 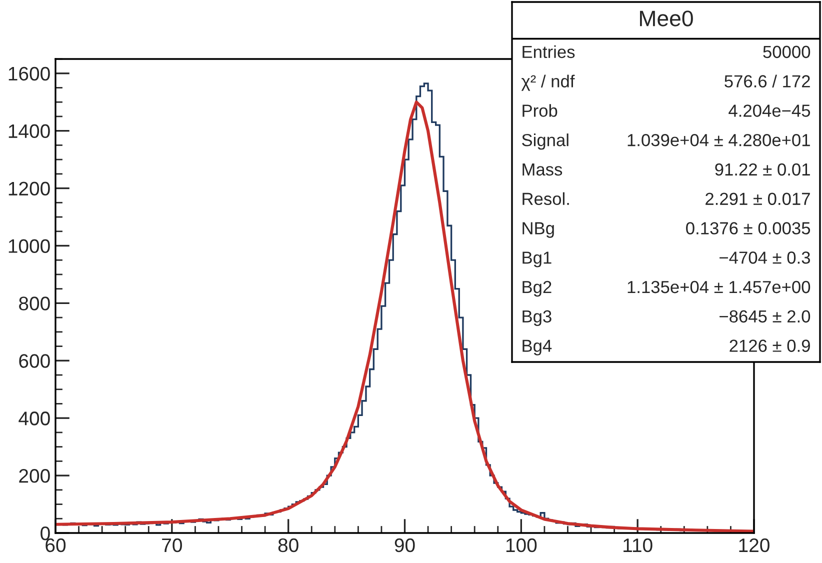 What do you see at coordinates (34, 476) in the screenshot?
I see `y-tick-label: 200` at bounding box center [34, 476].